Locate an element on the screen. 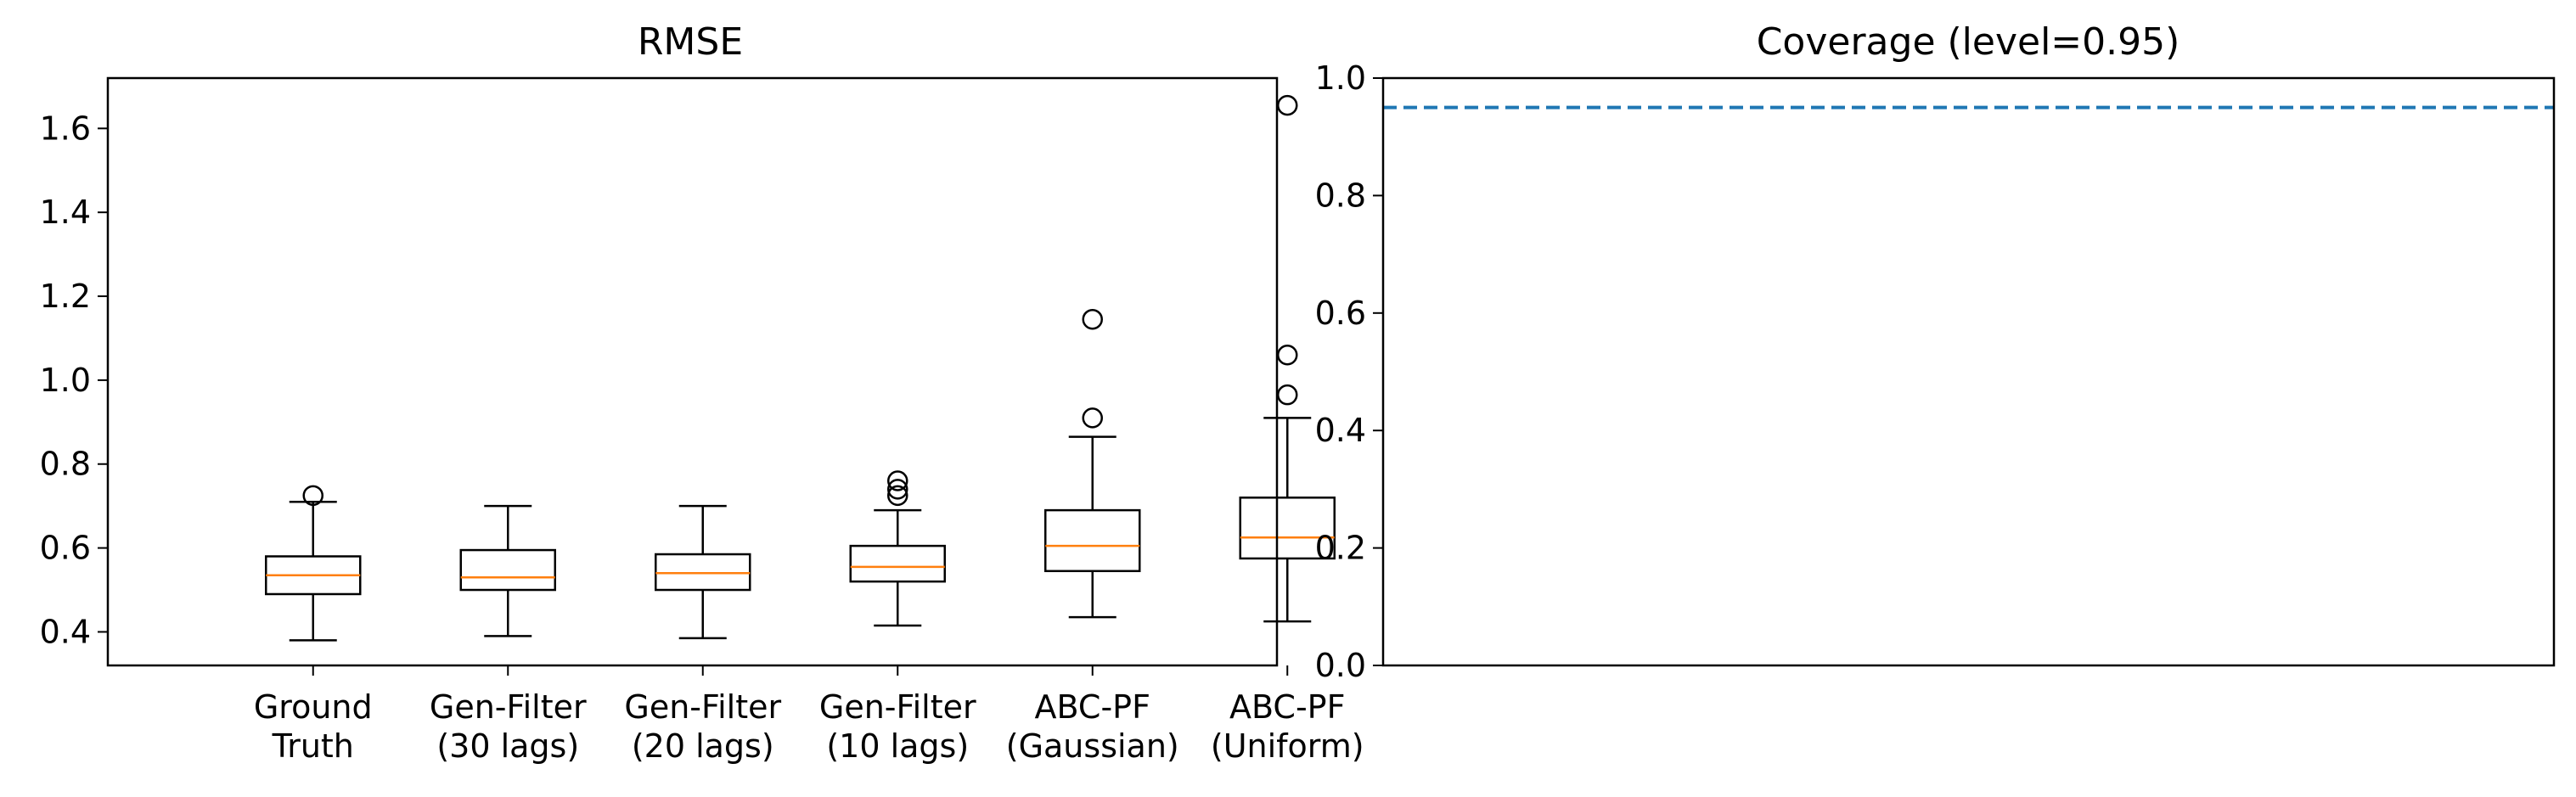 The height and width of the screenshot is (797, 2576). coverage-ytick-label: 0.4 is located at coordinates (1340, 430).